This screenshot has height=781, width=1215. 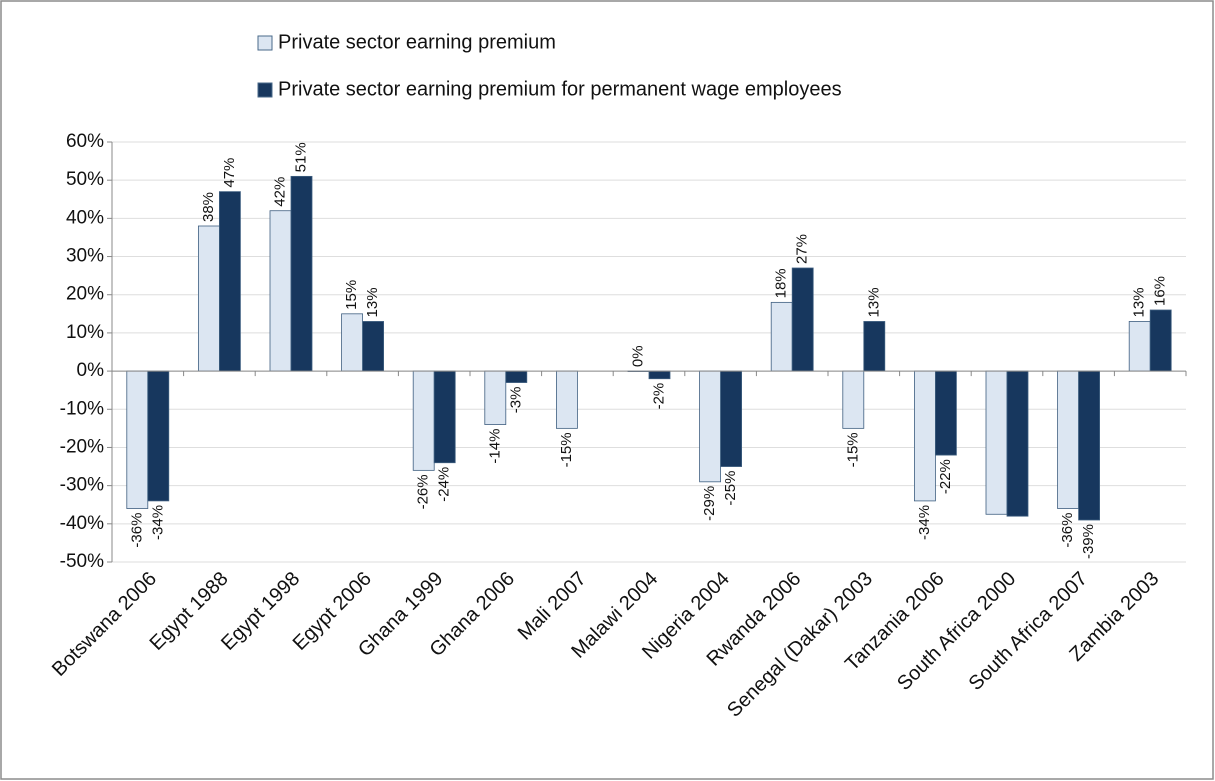 I want to click on value-label: 47%, so click(x=229, y=173).